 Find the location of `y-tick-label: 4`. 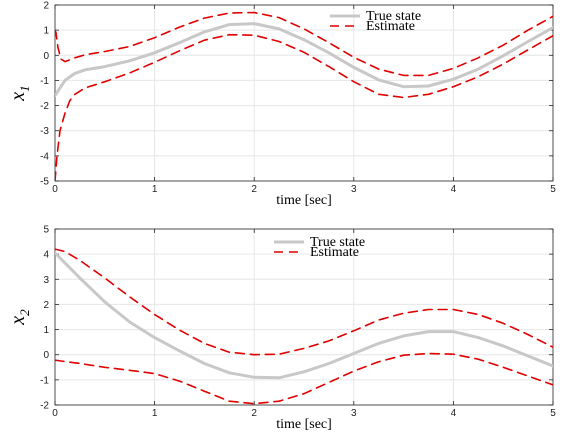

y-tick-label: 4 is located at coordinates (46, 255).